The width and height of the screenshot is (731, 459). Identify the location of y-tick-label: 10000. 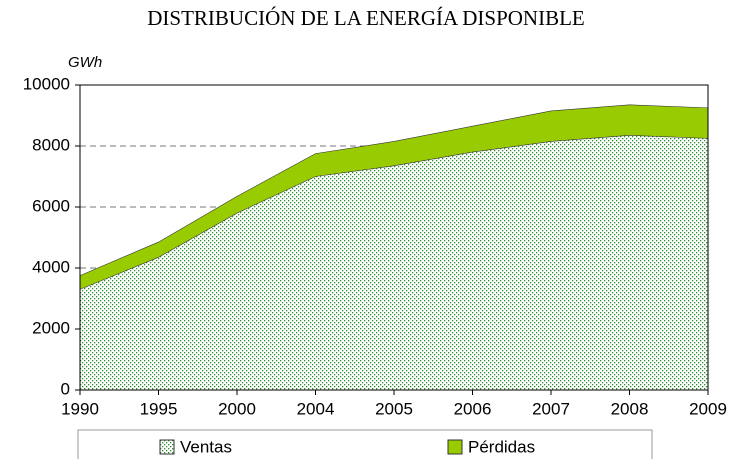
(46, 83).